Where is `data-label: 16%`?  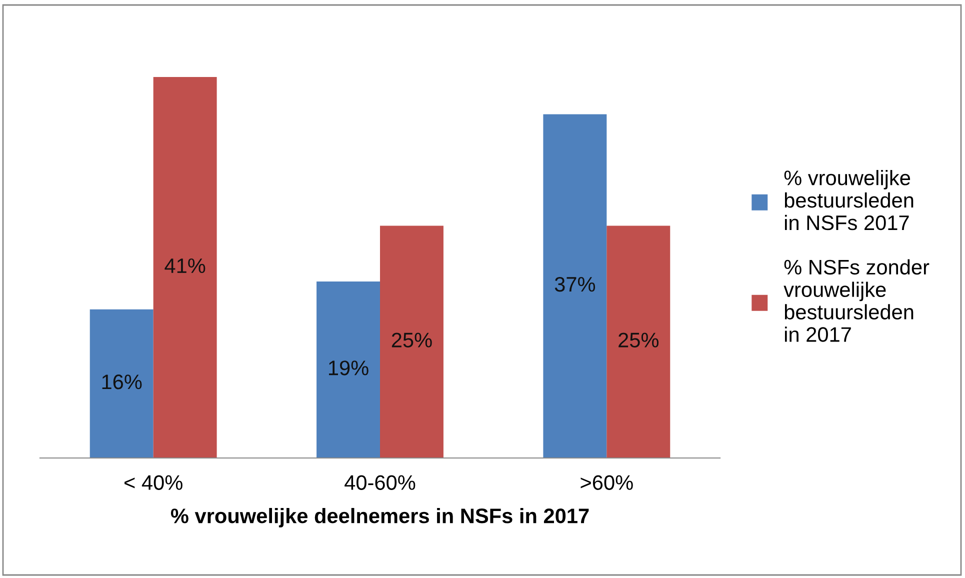 data-label: 16% is located at coordinates (122, 382).